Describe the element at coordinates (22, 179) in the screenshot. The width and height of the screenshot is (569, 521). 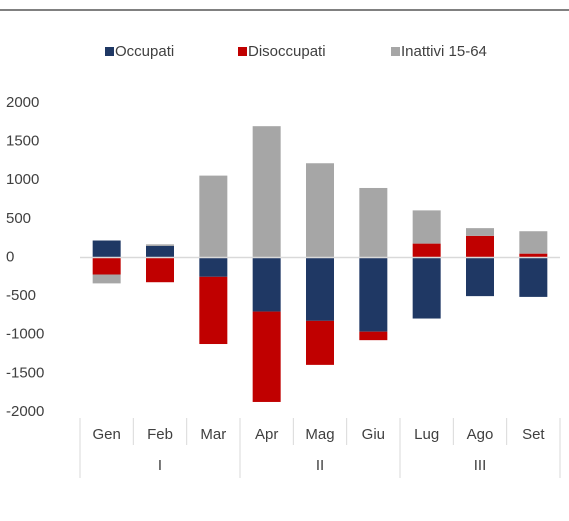
I see `y-tick-label: 1000` at that location.